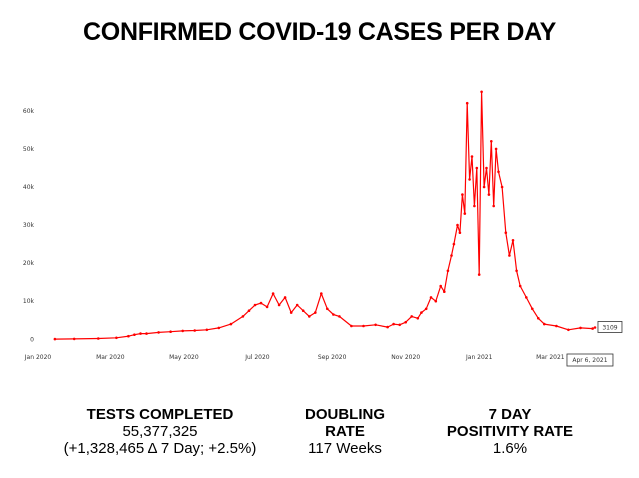  Describe the element at coordinates (405, 357) in the screenshot. I see `x-tick-label: Nov 2020` at that location.